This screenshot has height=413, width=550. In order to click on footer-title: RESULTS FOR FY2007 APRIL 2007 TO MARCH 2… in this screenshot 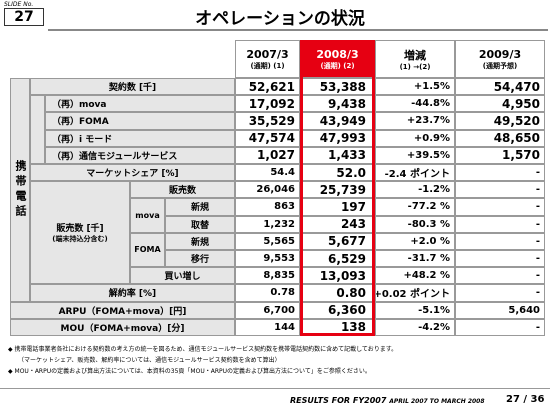, I will do `click(387, 400)`.